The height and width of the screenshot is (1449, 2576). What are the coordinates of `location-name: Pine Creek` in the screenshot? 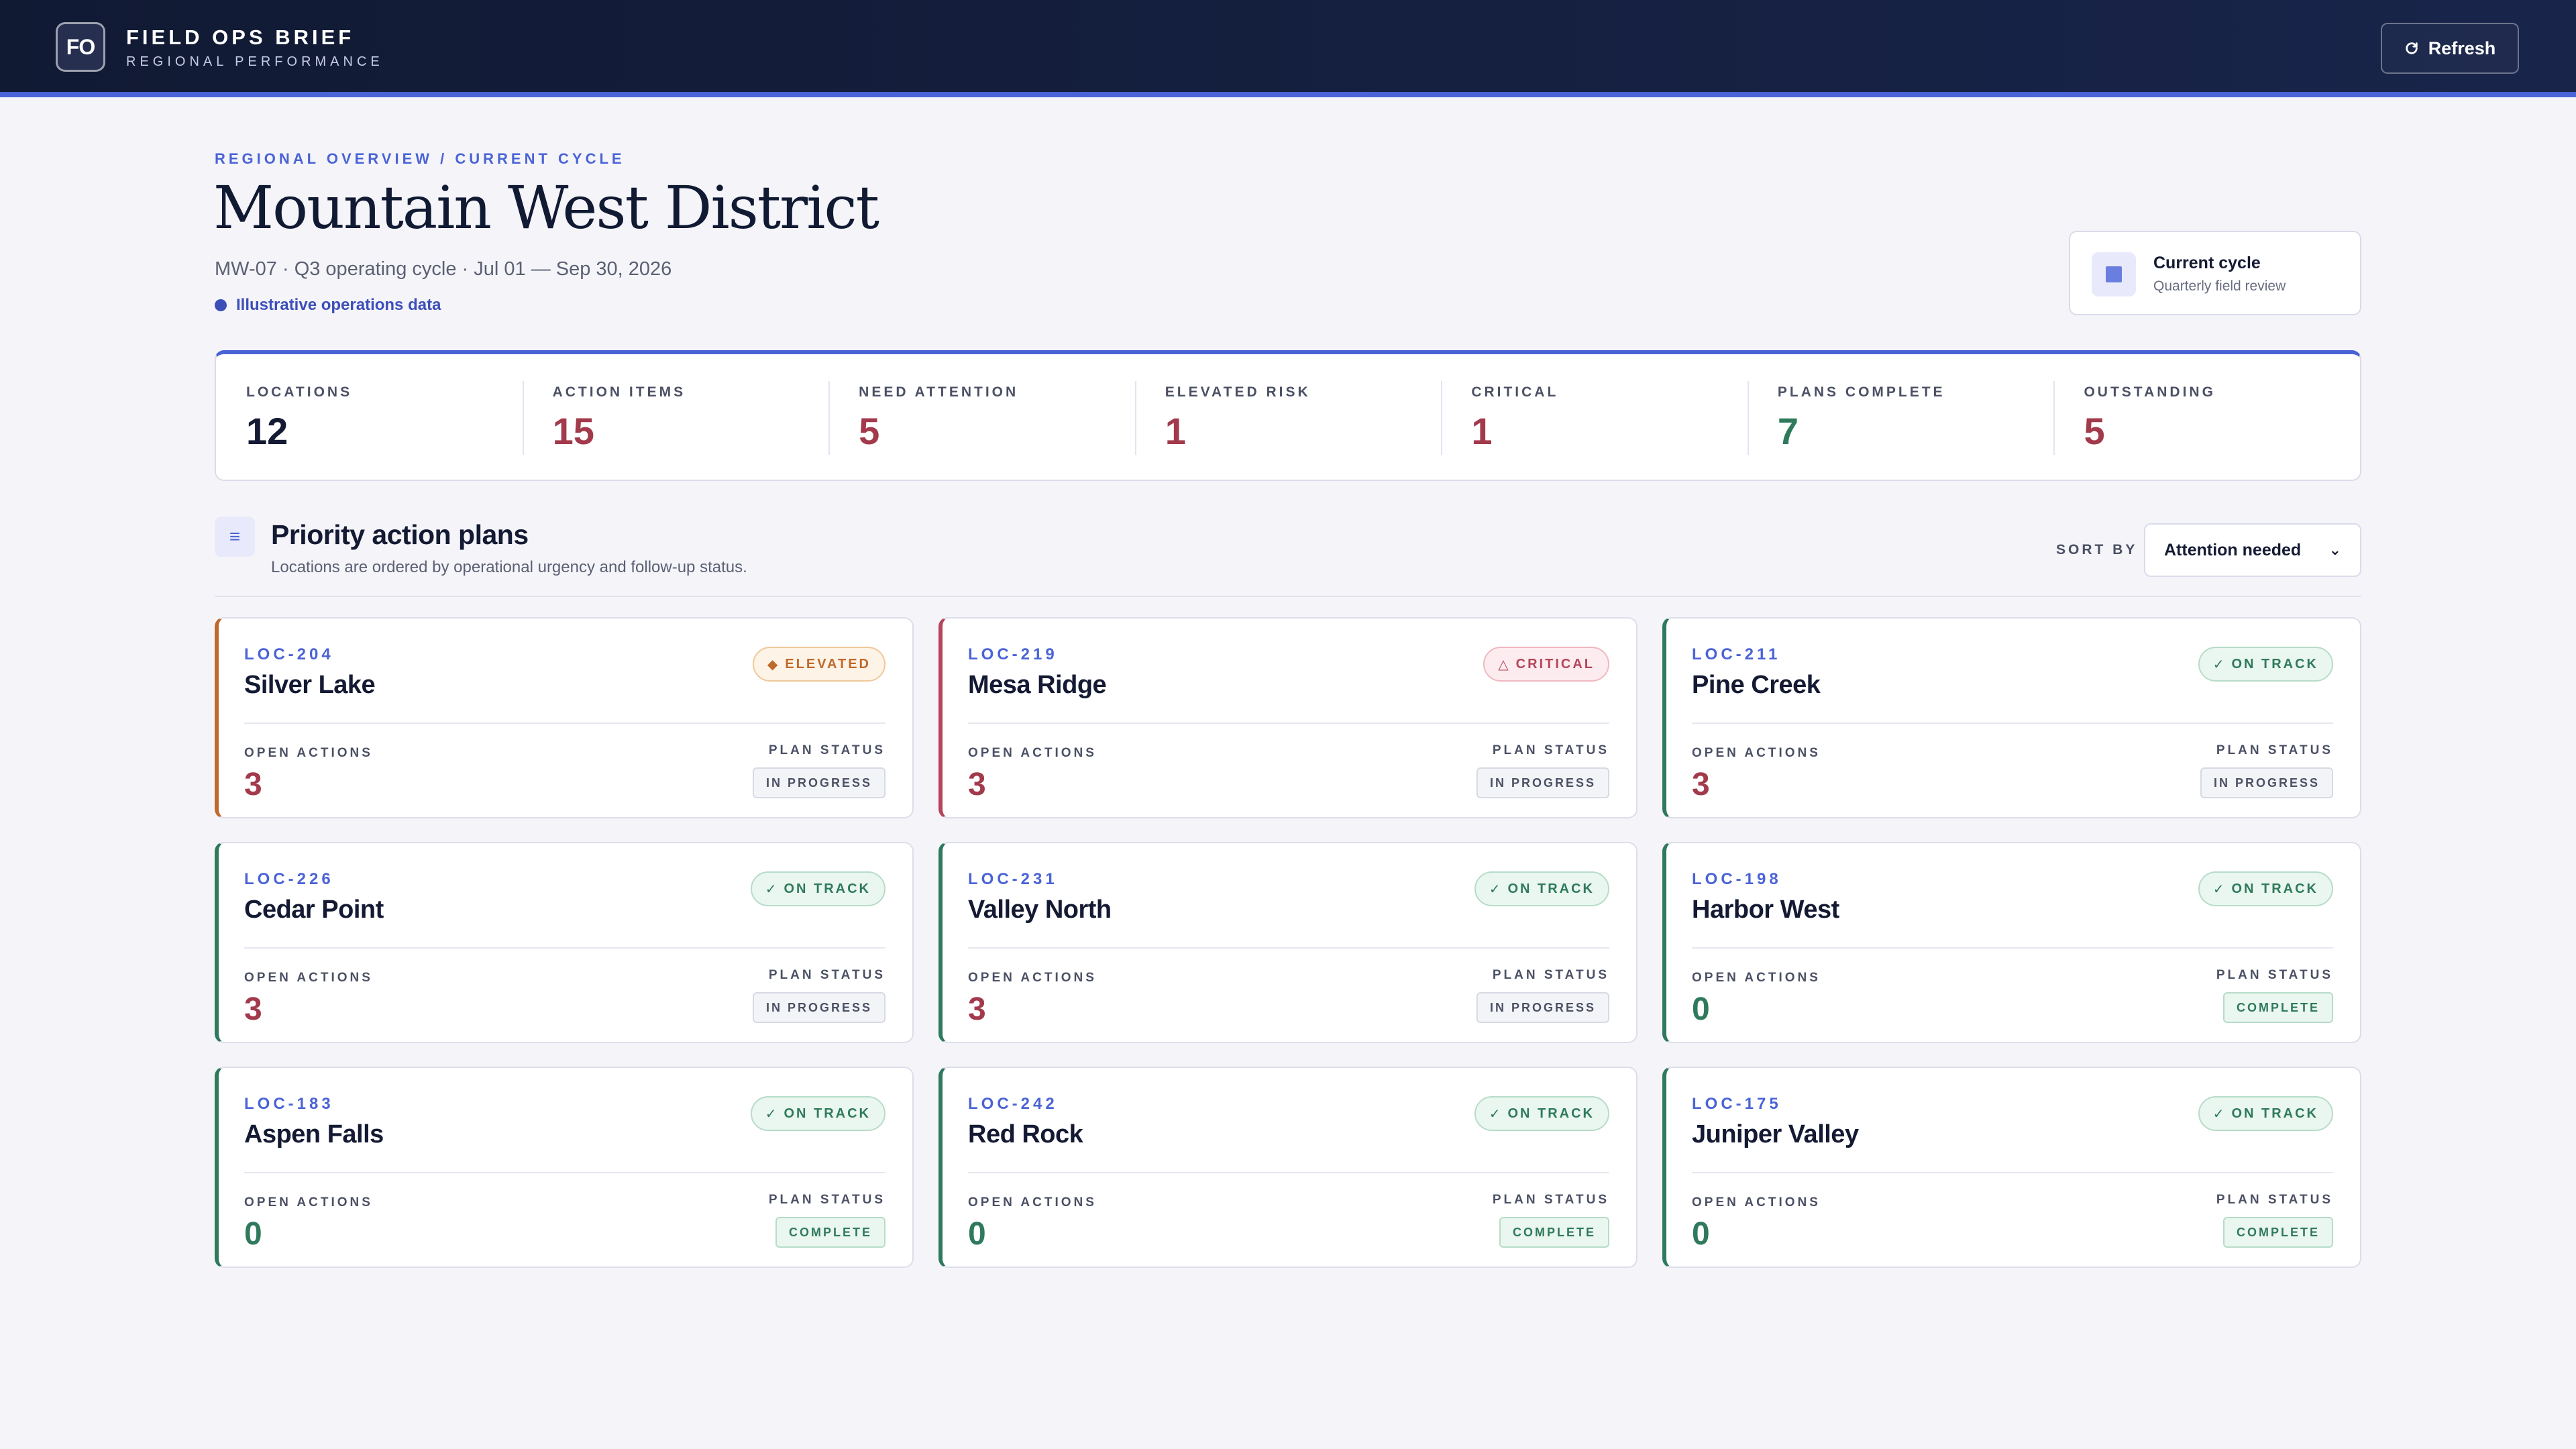 It's located at (1756, 685).